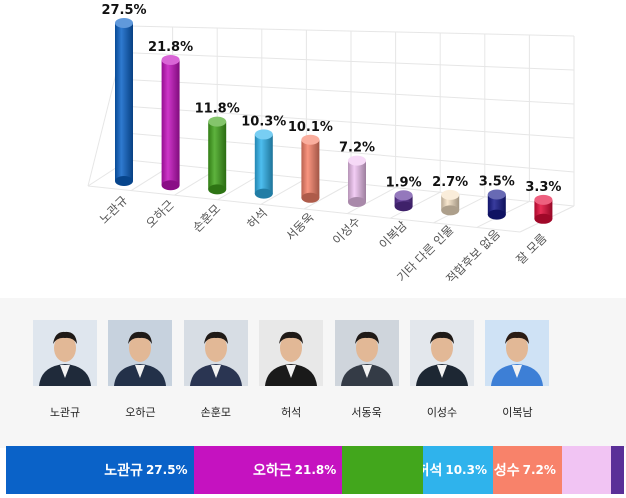  I want to click on bar-value-label: 11.8%, so click(217, 109).